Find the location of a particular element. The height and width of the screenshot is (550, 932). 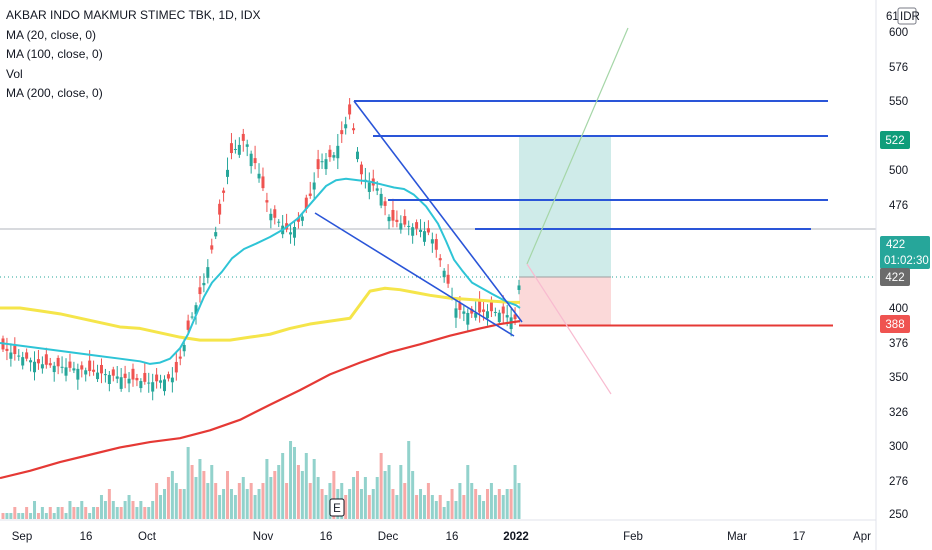

legend-ma100: MA (100, close, 0) is located at coordinates (54, 54).